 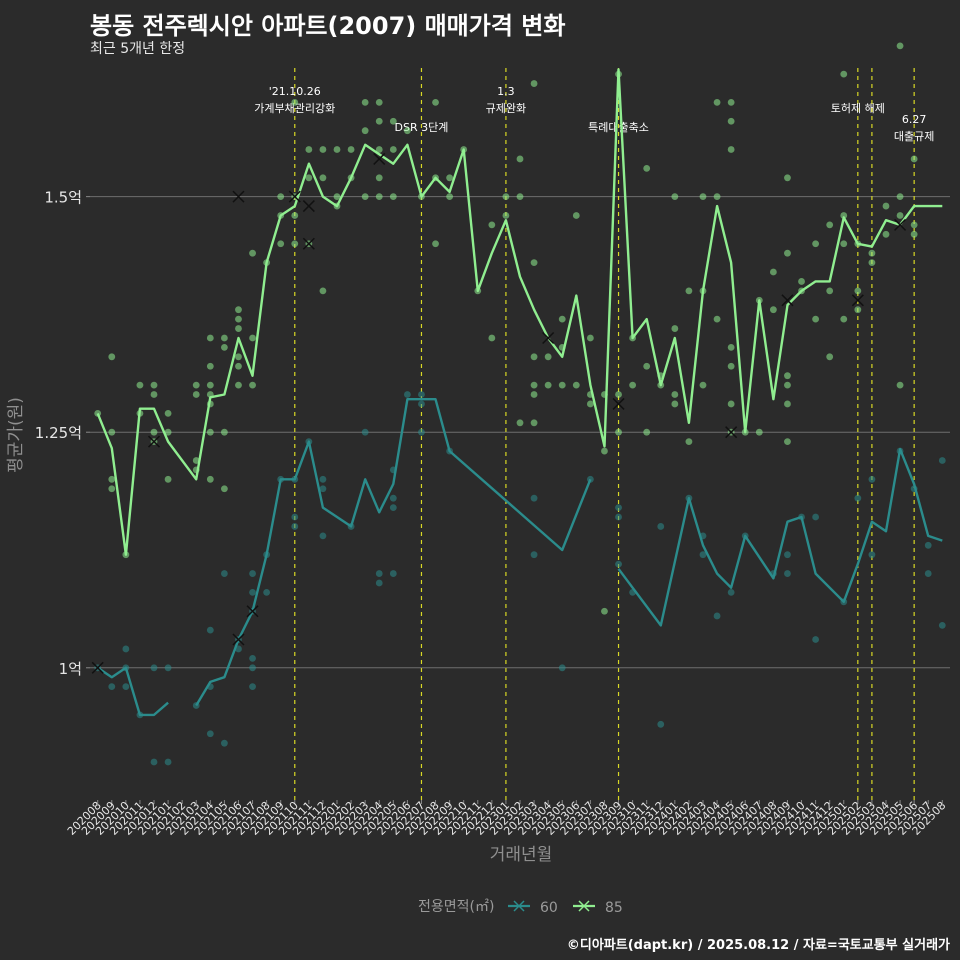 I want to click on legend-marker, so click(x=519, y=906).